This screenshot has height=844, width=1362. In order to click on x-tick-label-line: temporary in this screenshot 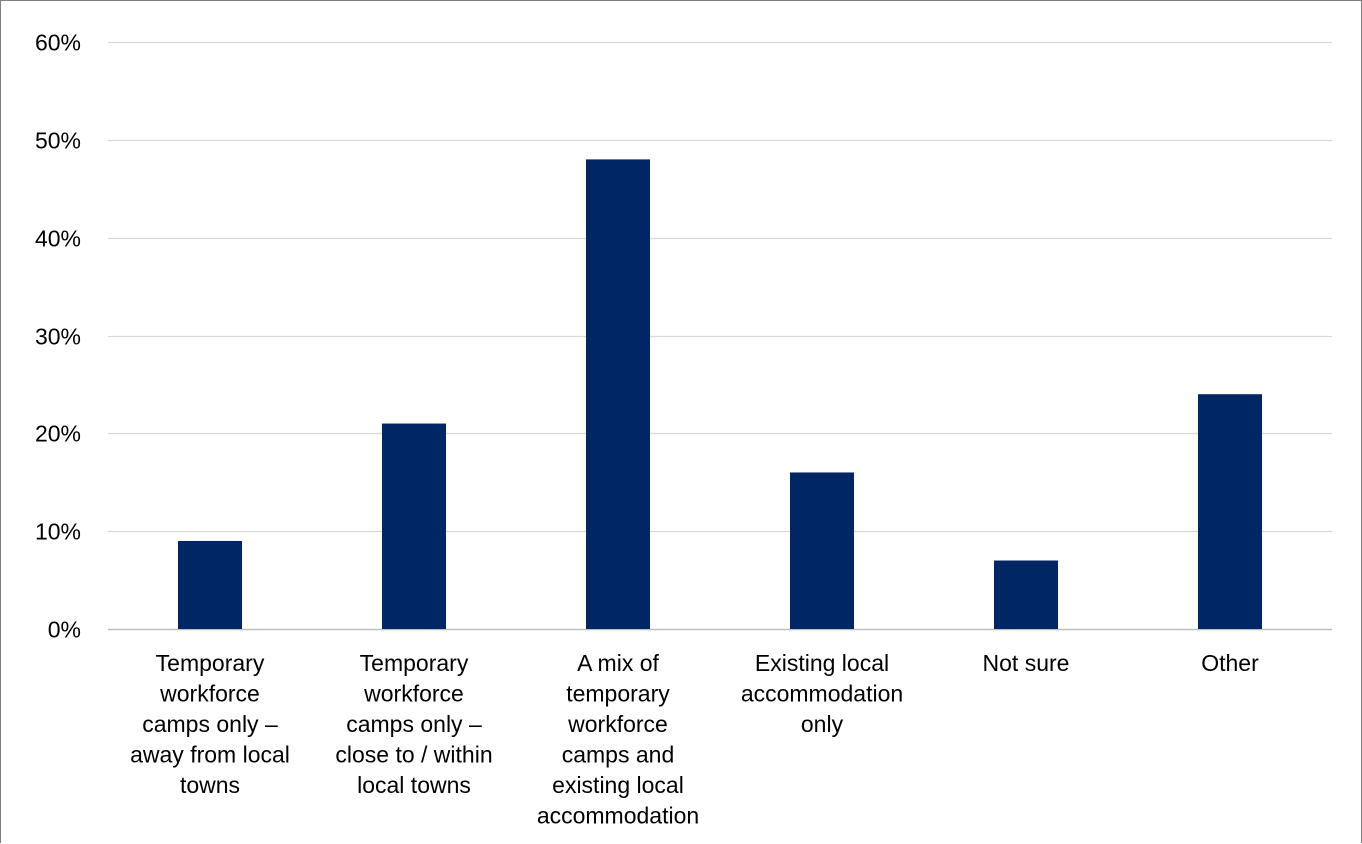, I will do `click(618, 694)`.